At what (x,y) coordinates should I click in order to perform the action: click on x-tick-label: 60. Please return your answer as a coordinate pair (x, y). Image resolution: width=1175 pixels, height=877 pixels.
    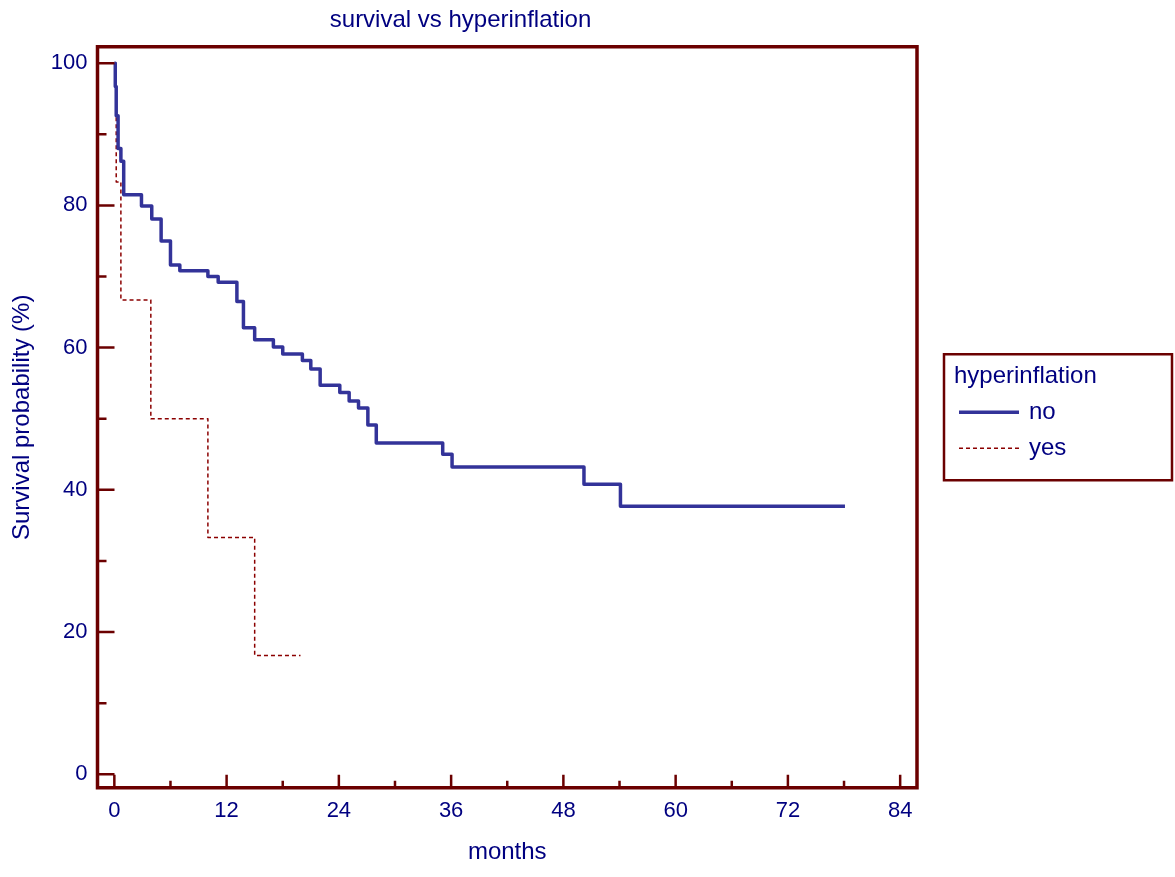
    Looking at the image, I should click on (675, 810).